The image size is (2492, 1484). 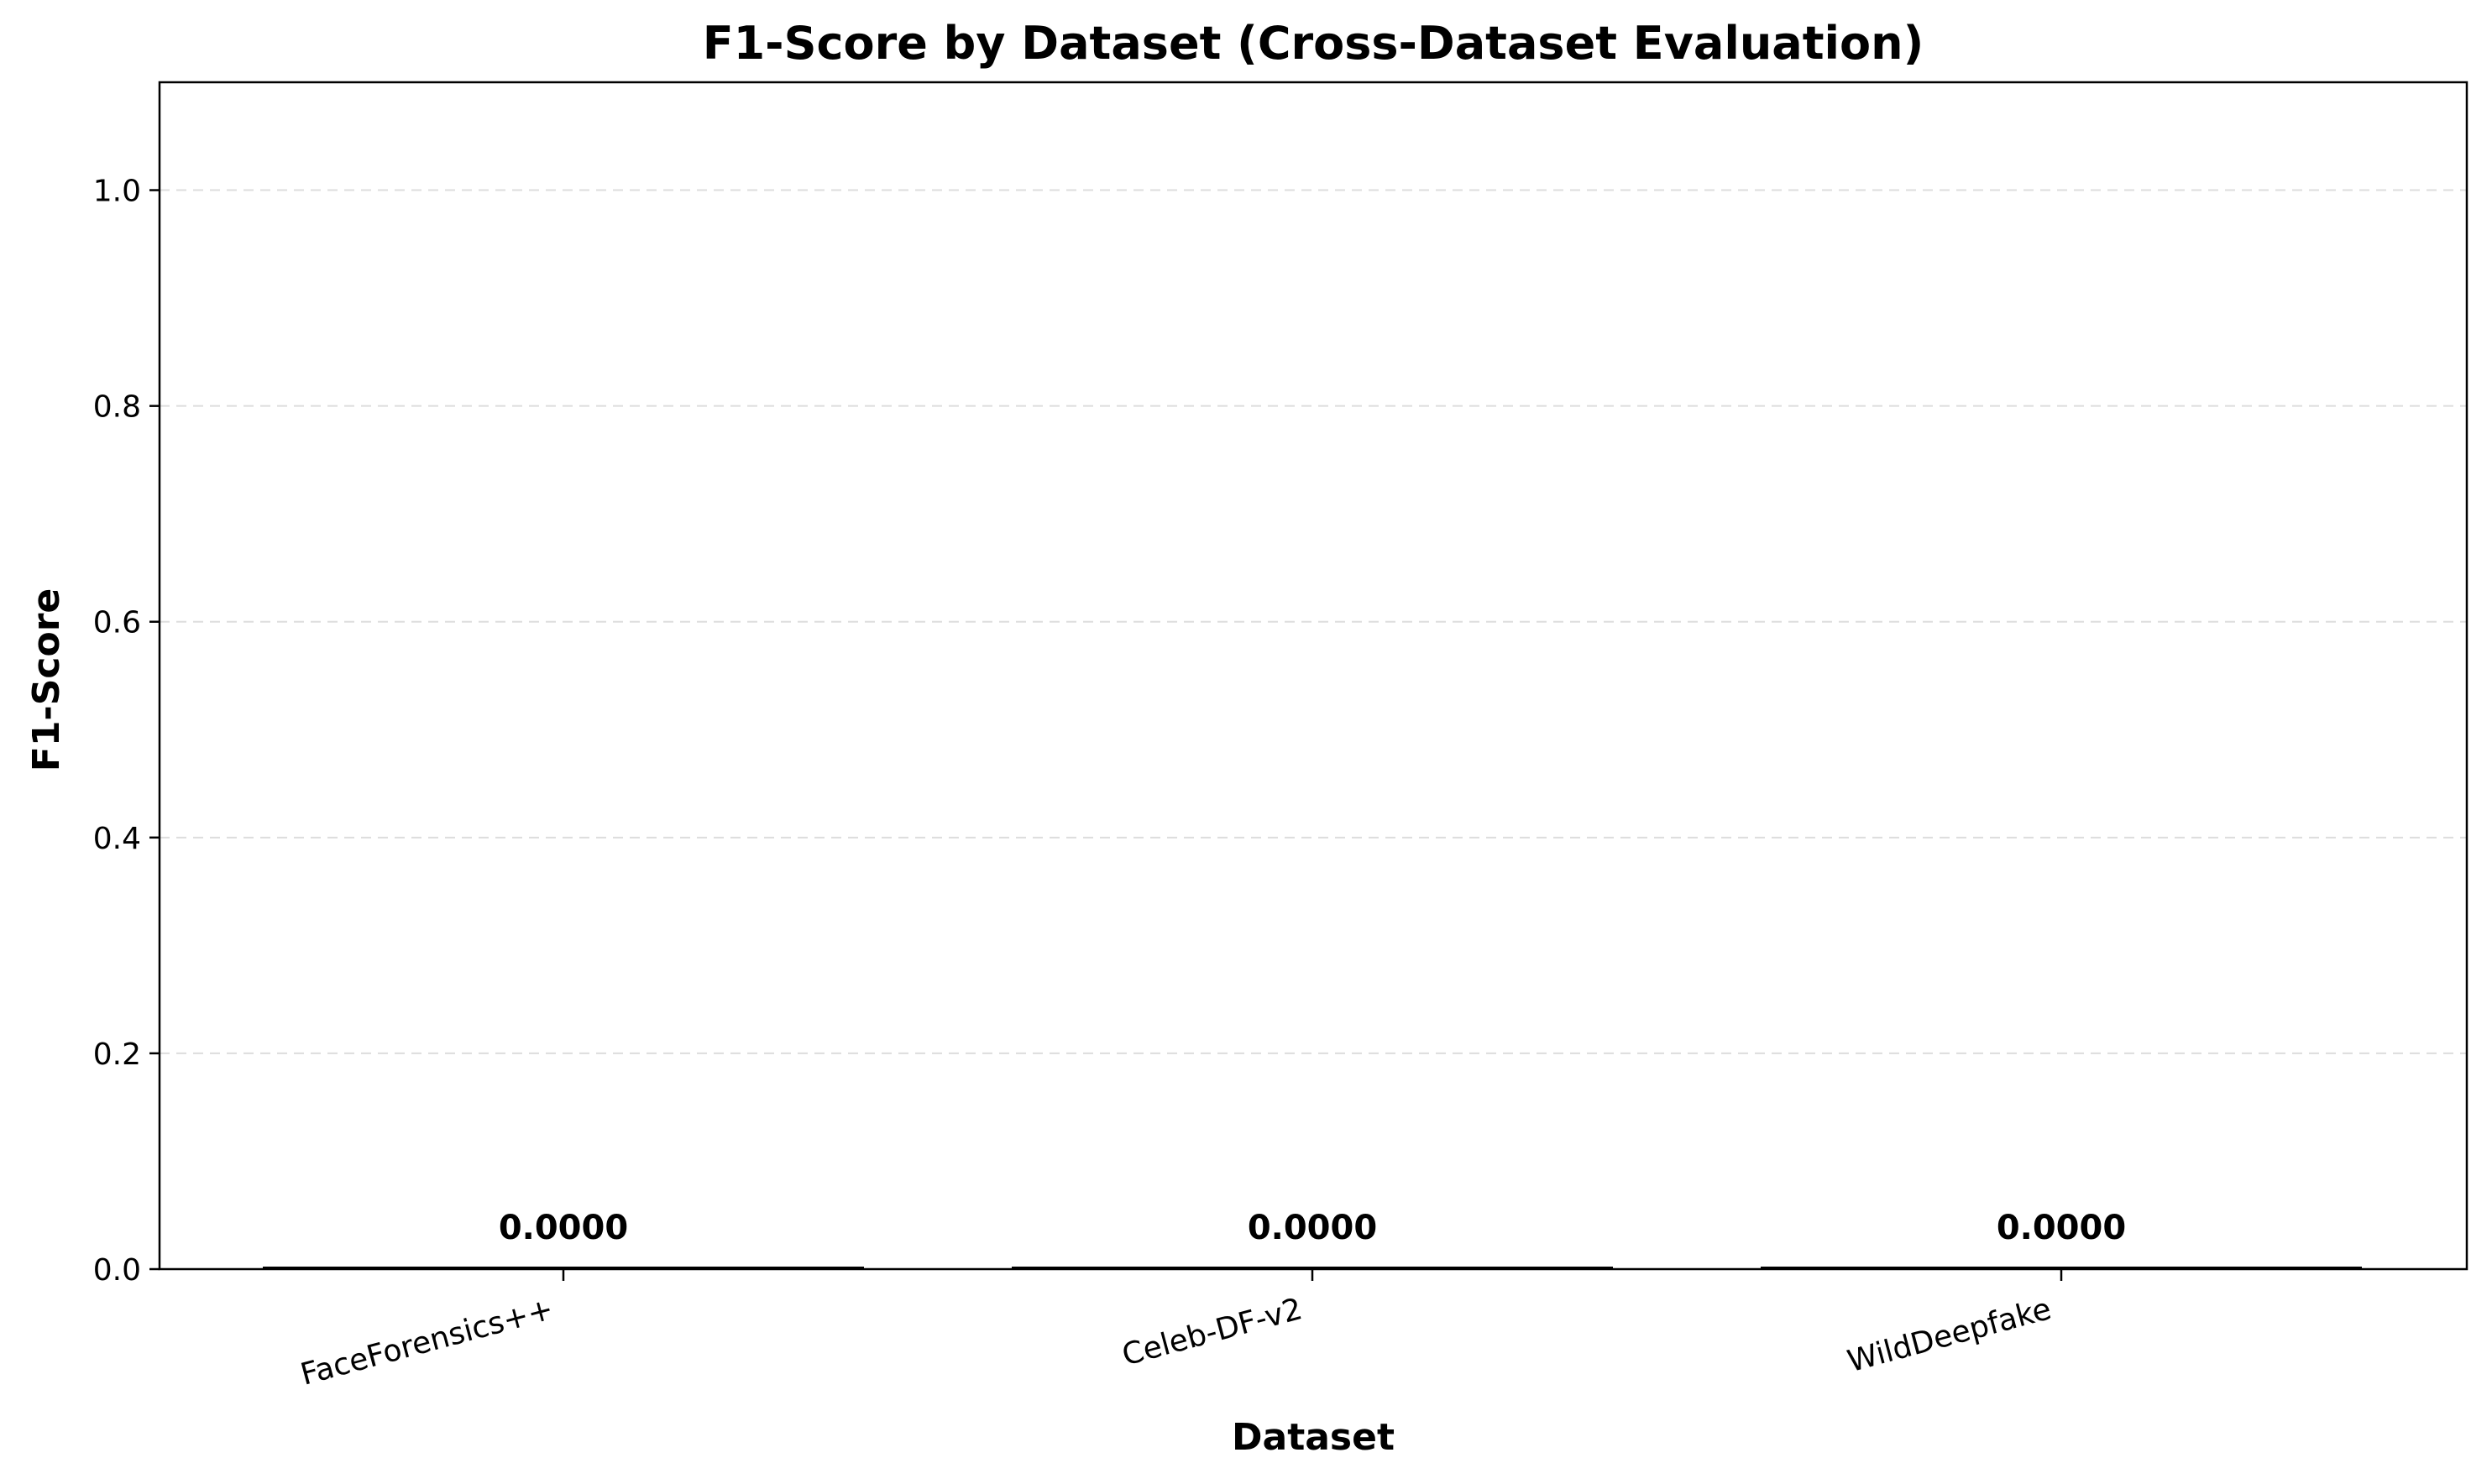 What do you see at coordinates (117, 623) in the screenshot?
I see `y-tick-label: 0.6` at bounding box center [117, 623].